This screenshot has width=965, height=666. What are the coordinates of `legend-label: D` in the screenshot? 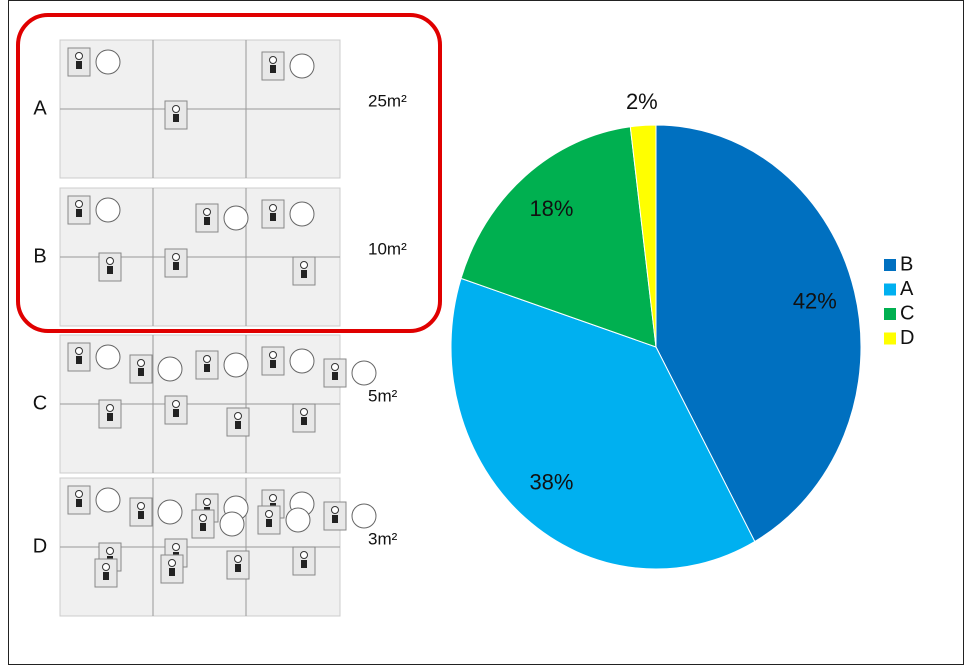 It's located at (907, 338).